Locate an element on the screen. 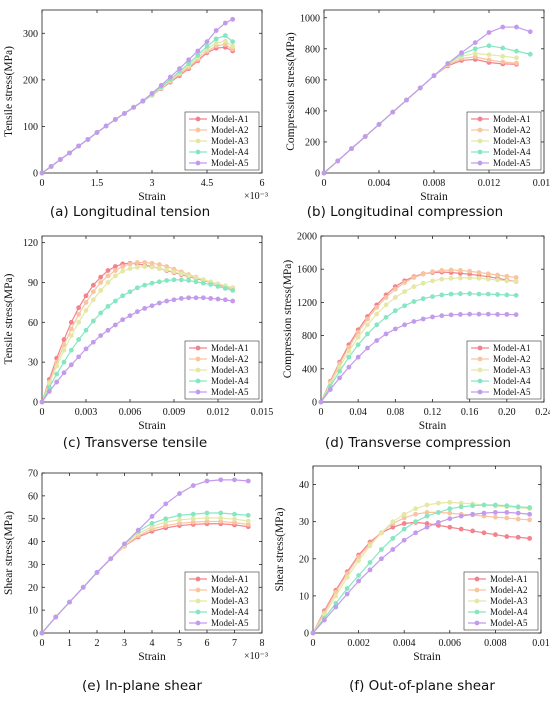 The width and height of the screenshot is (550, 703). y-axis-label: Tensile stress(MPa) is located at coordinates (9, 91).